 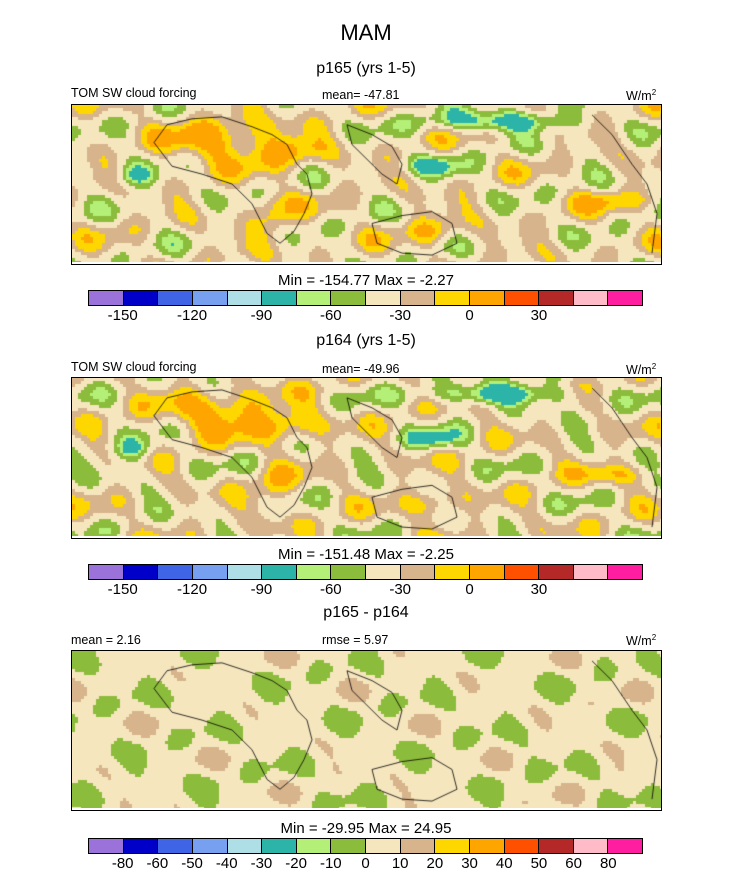 What do you see at coordinates (641, 370) in the screenshot?
I see `panel-2-units: W/m2` at bounding box center [641, 370].